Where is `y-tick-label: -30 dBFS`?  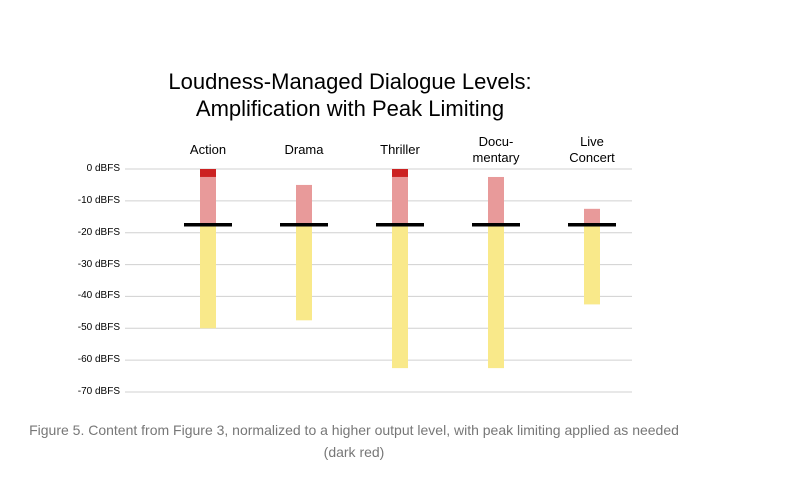
y-tick-label: -30 dBFS is located at coordinates (98, 264).